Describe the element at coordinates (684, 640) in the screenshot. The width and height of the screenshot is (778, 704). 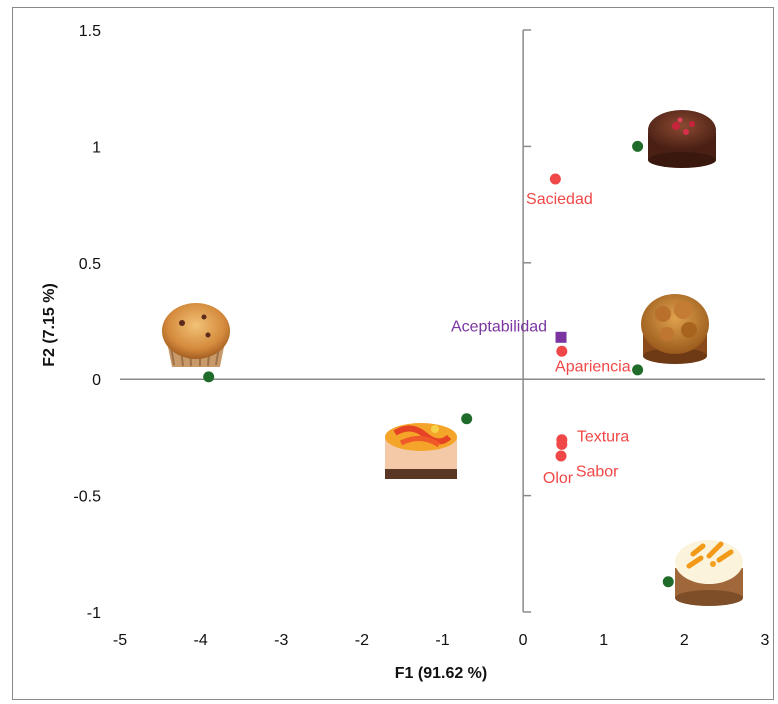
I see `x-tick-label: 2` at that location.